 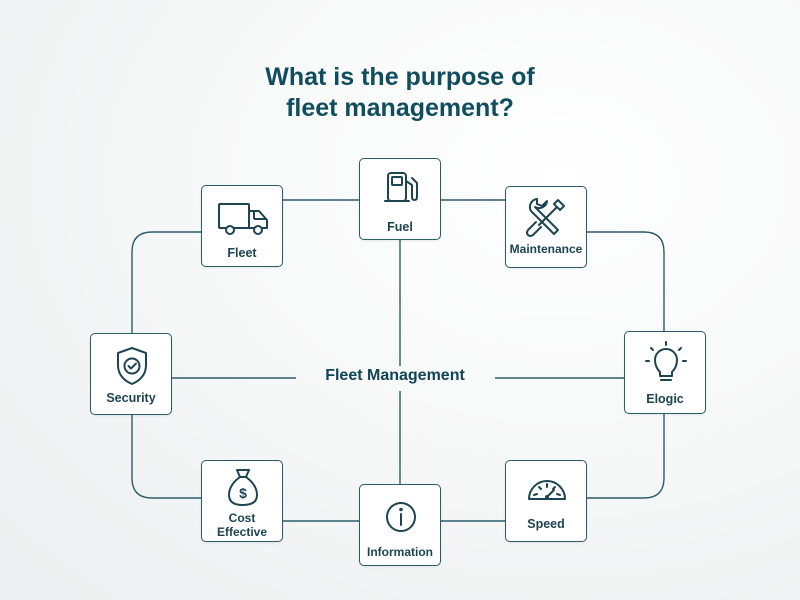 What do you see at coordinates (131, 398) in the screenshot?
I see `security-label: Security` at bounding box center [131, 398].